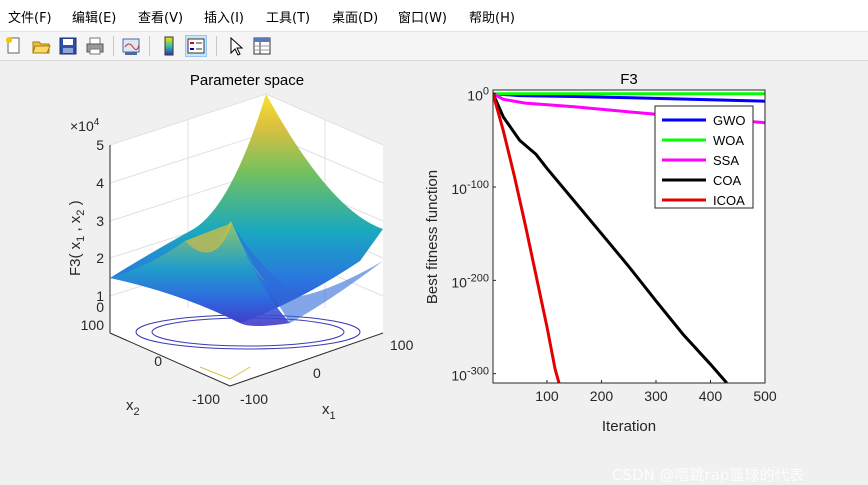 The image size is (868, 485). Describe the element at coordinates (196, 46) in the screenshot. I see `legend-icon` at that location.